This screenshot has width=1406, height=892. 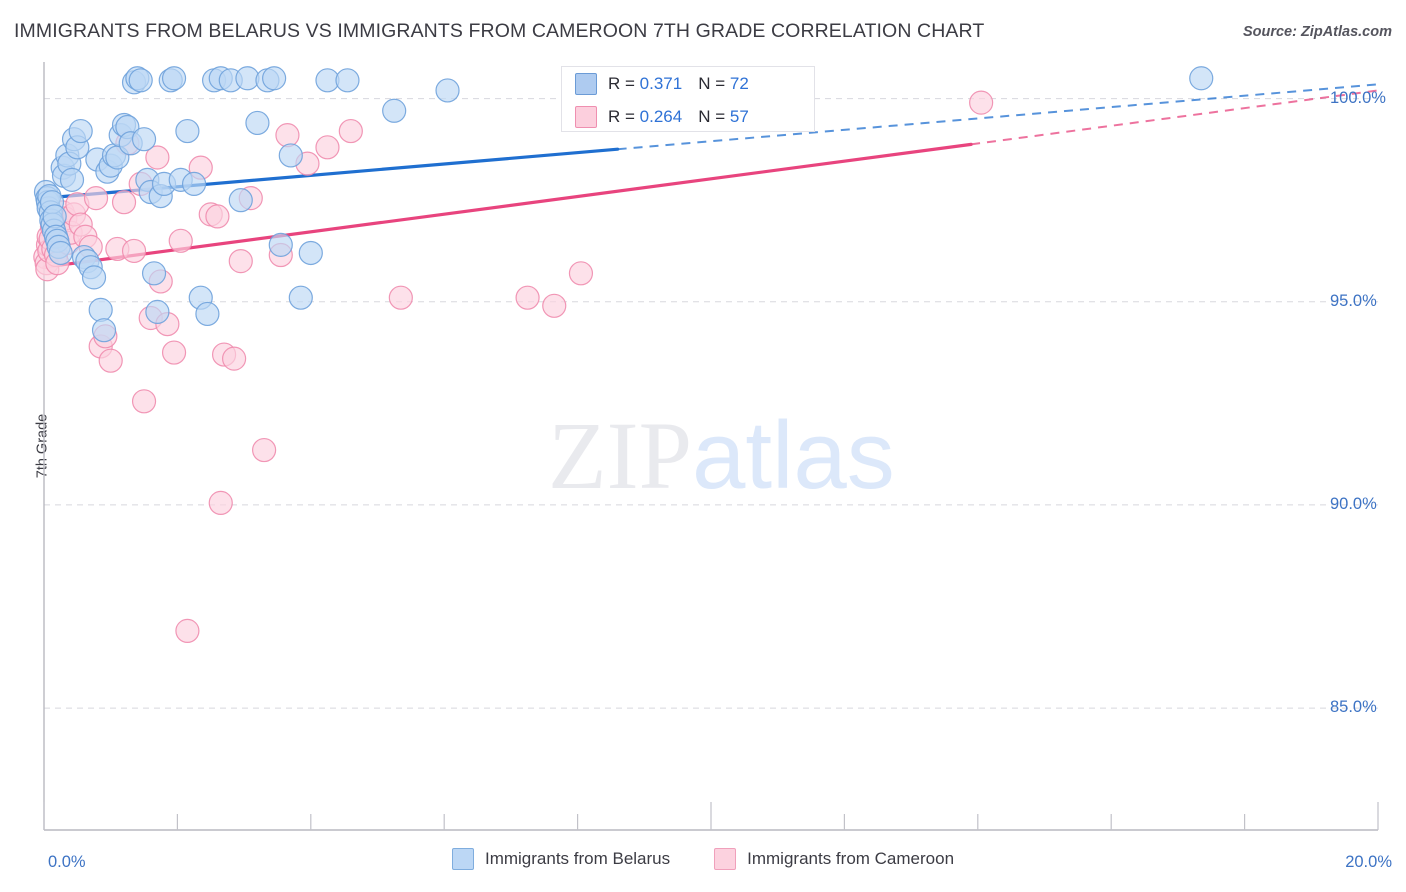 What do you see at coordinates (711, 816) in the screenshot?
I see `x-axis-ticks` at bounding box center [711, 816].